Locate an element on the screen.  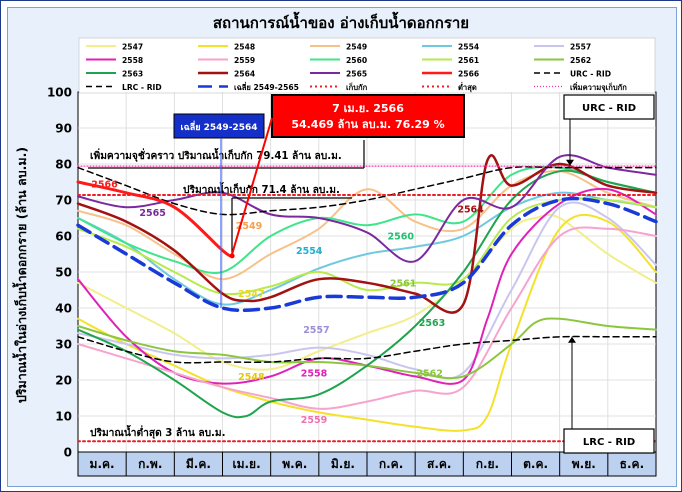
legend-entry: 2560 is located at coordinates (356, 60).